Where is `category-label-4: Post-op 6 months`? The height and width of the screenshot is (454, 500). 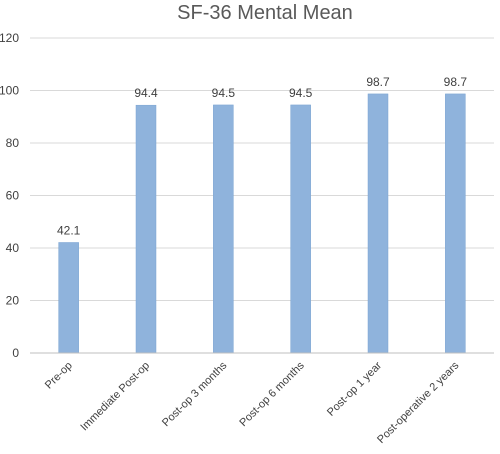 category-label-4: Post-op 6 months is located at coordinates (272, 394).